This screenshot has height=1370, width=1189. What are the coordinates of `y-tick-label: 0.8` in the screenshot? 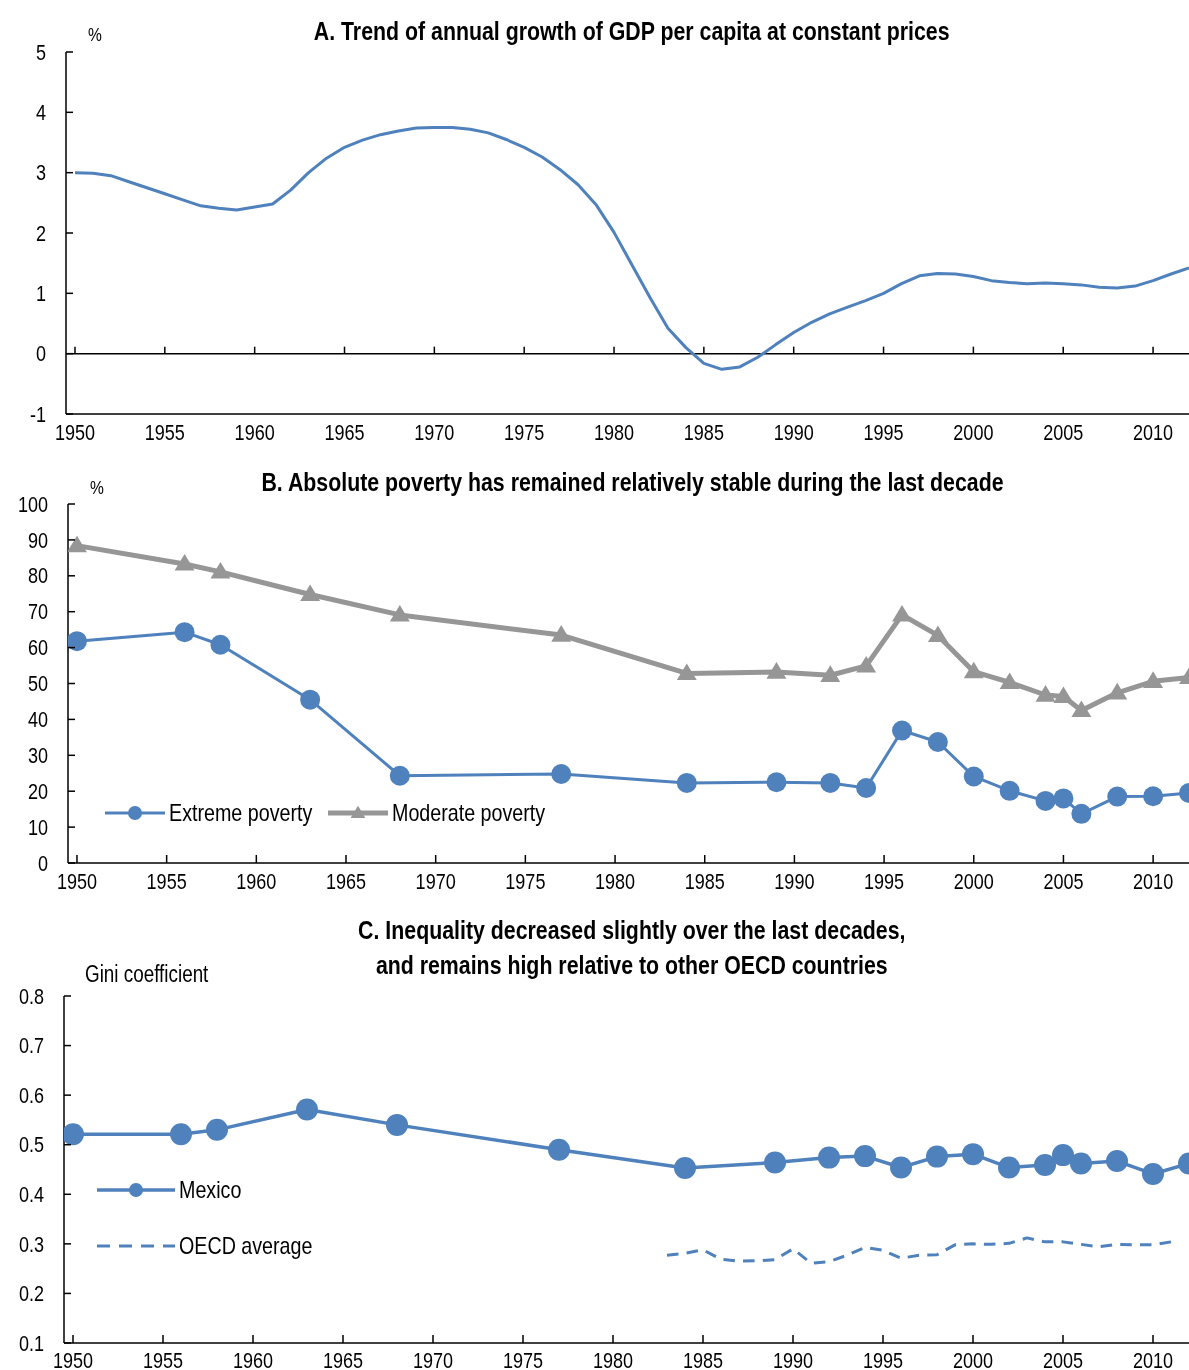 It's located at (31, 996).